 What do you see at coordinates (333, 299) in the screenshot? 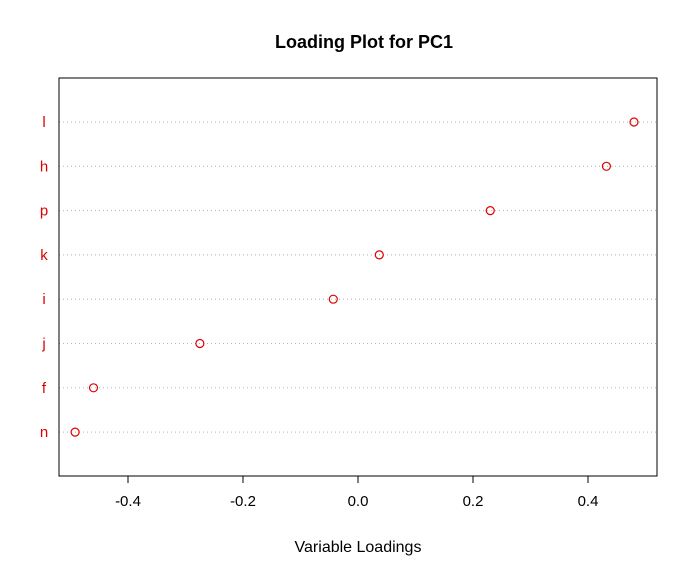
I see `point-i` at bounding box center [333, 299].